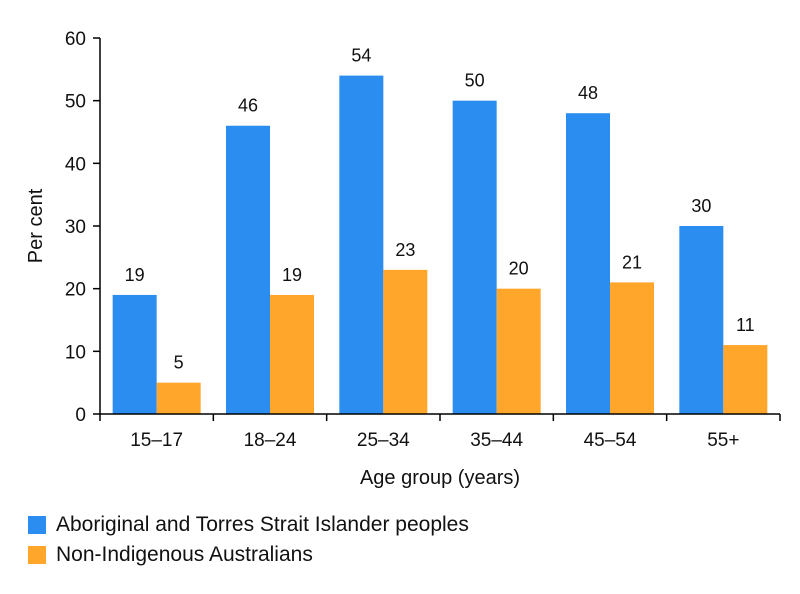 This screenshot has width=800, height=594. What do you see at coordinates (610, 440) in the screenshot?
I see `x-tick-label: 45–54` at bounding box center [610, 440].